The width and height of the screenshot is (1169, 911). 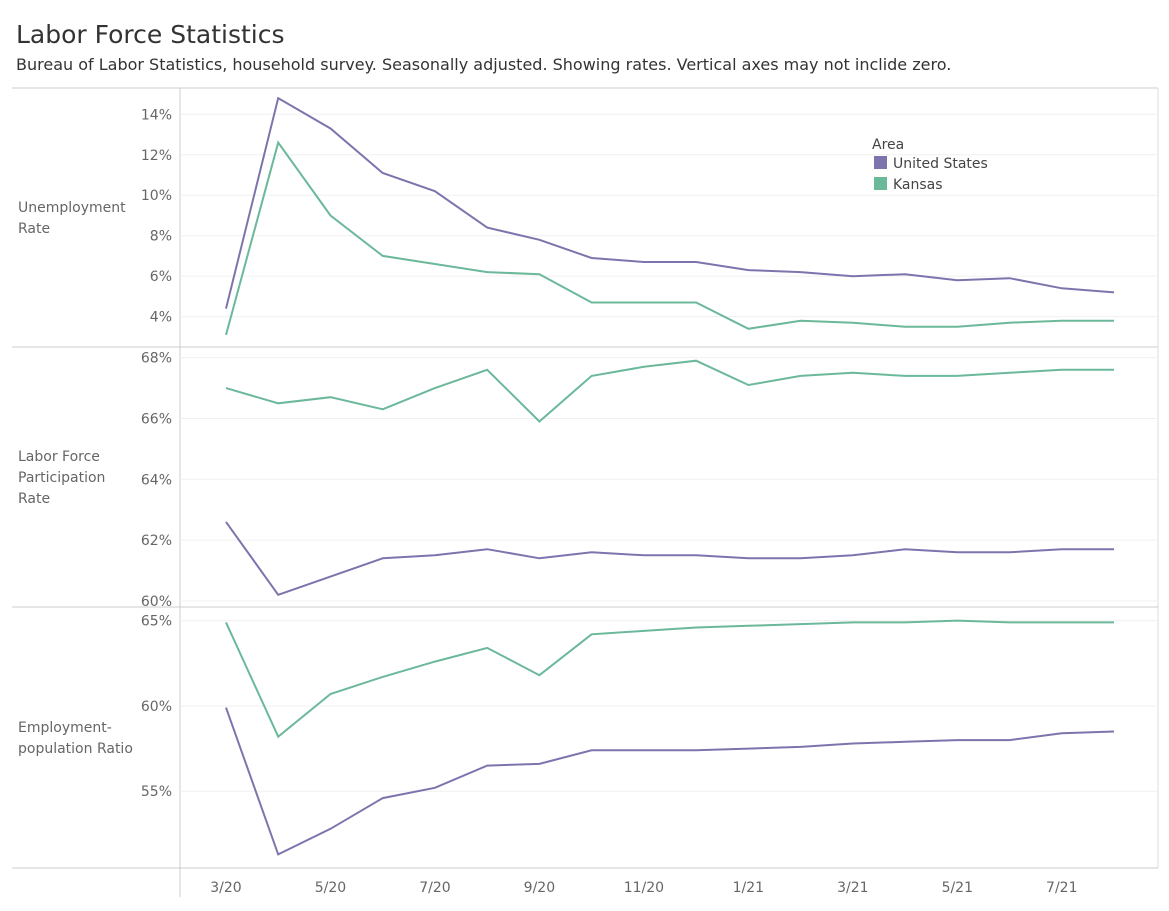 I want to click on y-tick-label: 64%, so click(x=156, y=480).